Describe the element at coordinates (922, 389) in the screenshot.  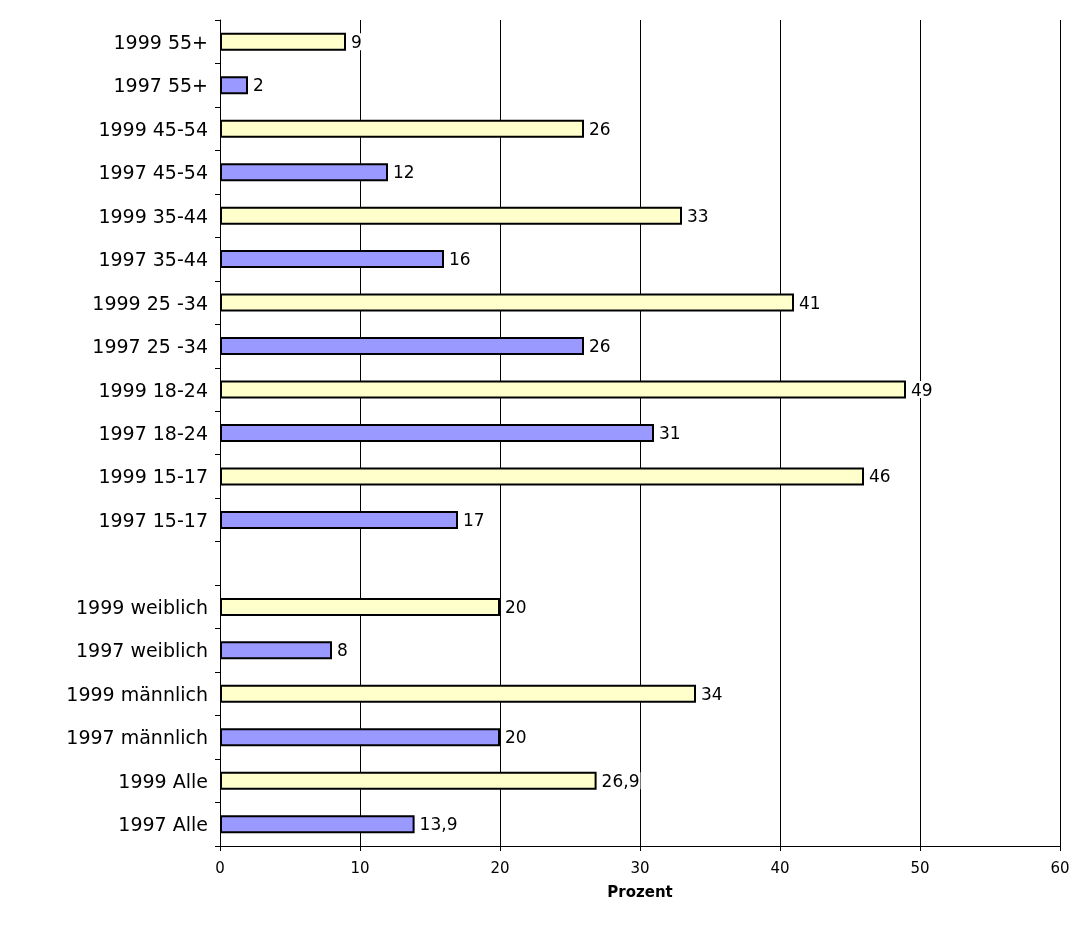
I see `data-label: 49` at that location.